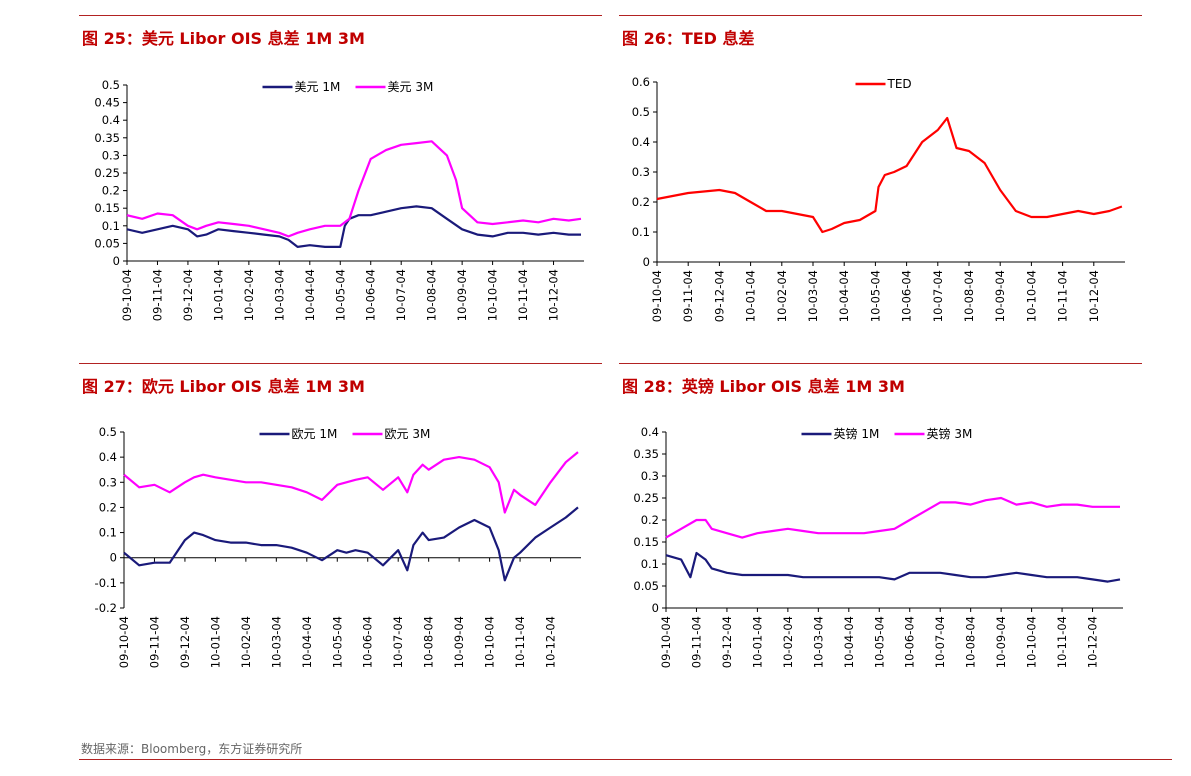 Image resolution: width=1191 pixels, height=776 pixels. I want to click on legend-label: 英镑 1M, so click(857, 433).